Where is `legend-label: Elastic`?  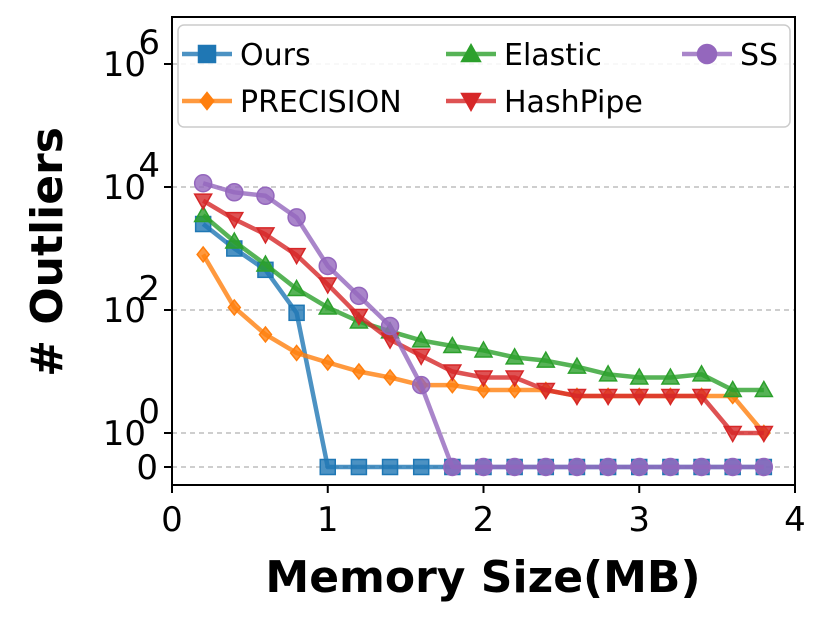 legend-label: Elastic is located at coordinates (553, 55).